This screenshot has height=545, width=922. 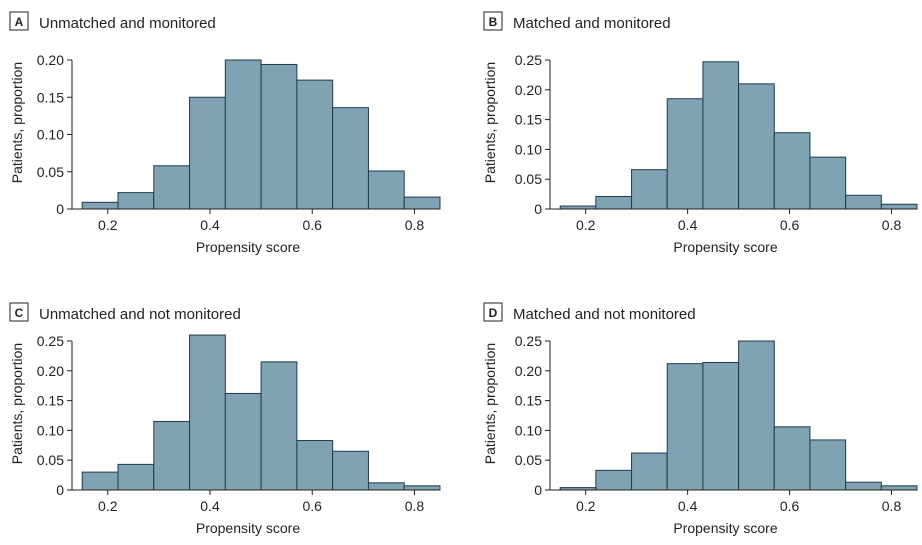 I want to click on panel-letter: C, so click(x=19, y=313).